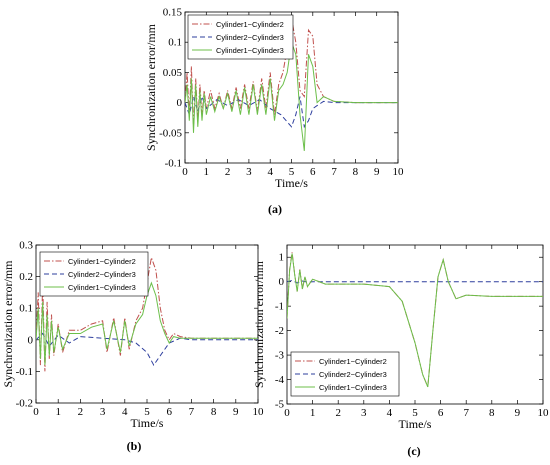 This screenshot has height=465, width=550. What do you see at coordinates (134, 446) in the screenshot?
I see `panel-label: (b)` at bounding box center [134, 446].